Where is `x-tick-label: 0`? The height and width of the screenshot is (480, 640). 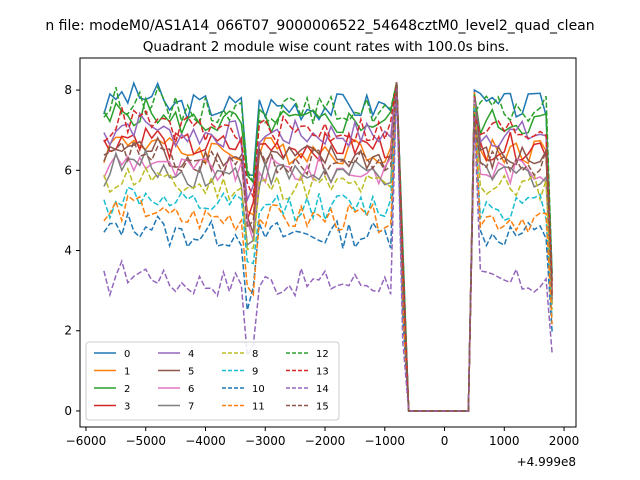 x-tick-label: 0 is located at coordinates (445, 441).